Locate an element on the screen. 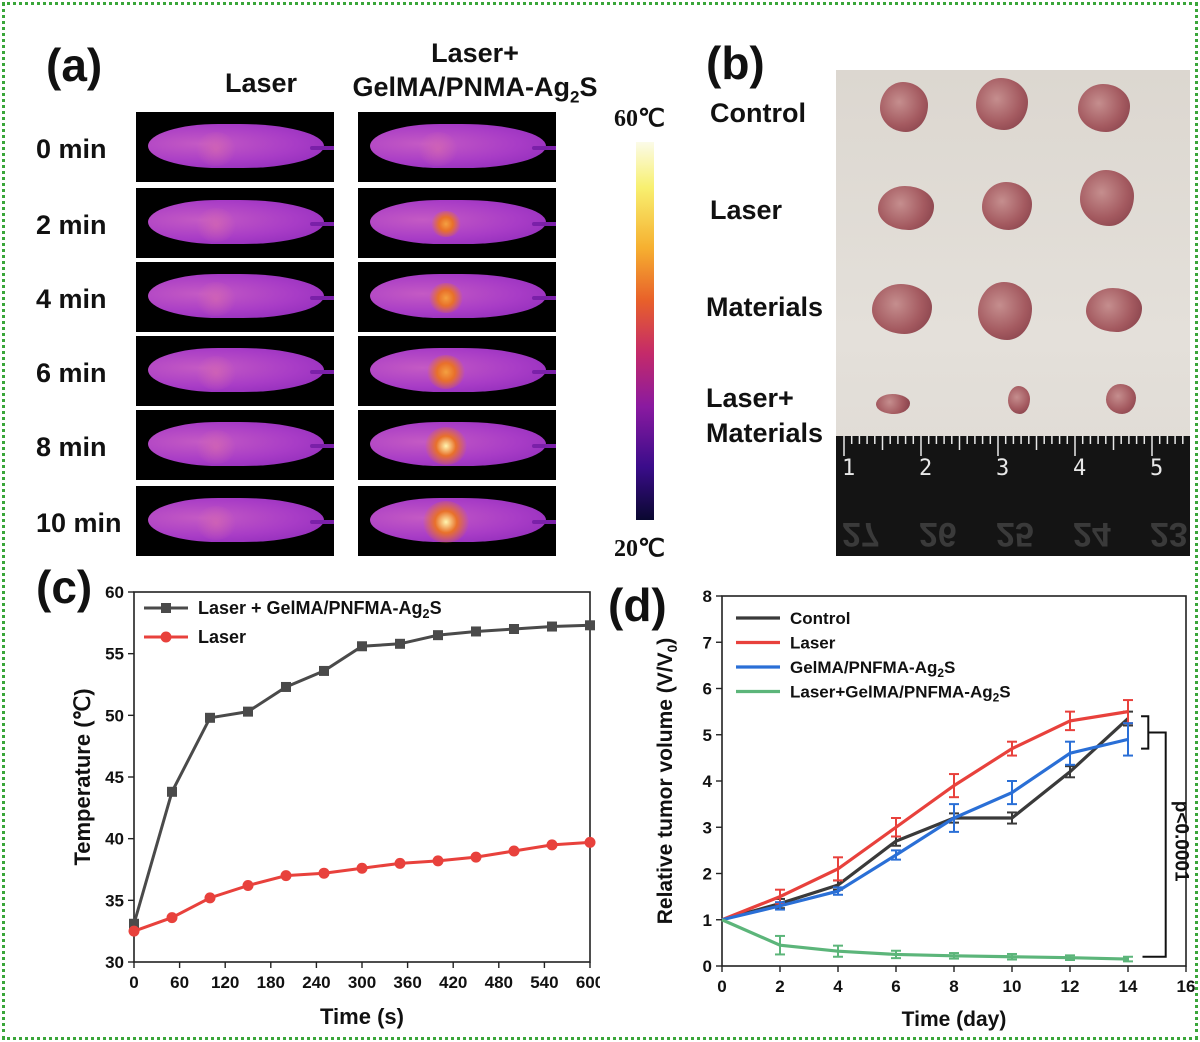 The image size is (1200, 1042). panel-a-label: (a) is located at coordinates (74, 65).